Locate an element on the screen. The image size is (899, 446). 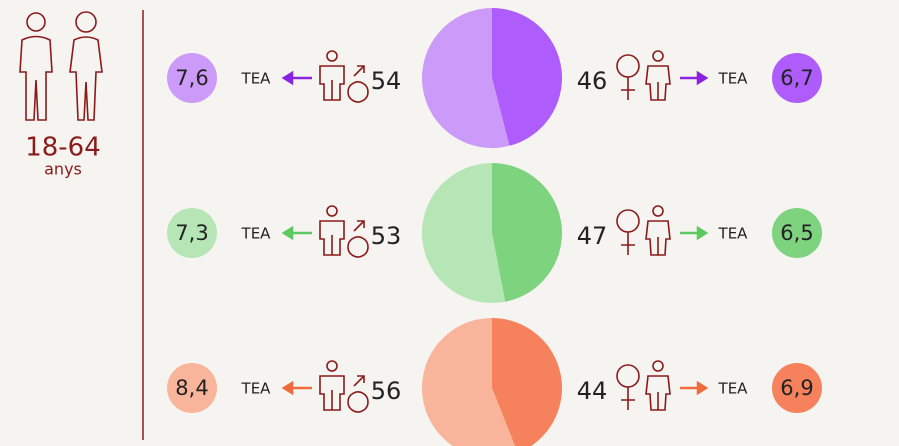
male-tea: 7,3 is located at coordinates (191, 233).